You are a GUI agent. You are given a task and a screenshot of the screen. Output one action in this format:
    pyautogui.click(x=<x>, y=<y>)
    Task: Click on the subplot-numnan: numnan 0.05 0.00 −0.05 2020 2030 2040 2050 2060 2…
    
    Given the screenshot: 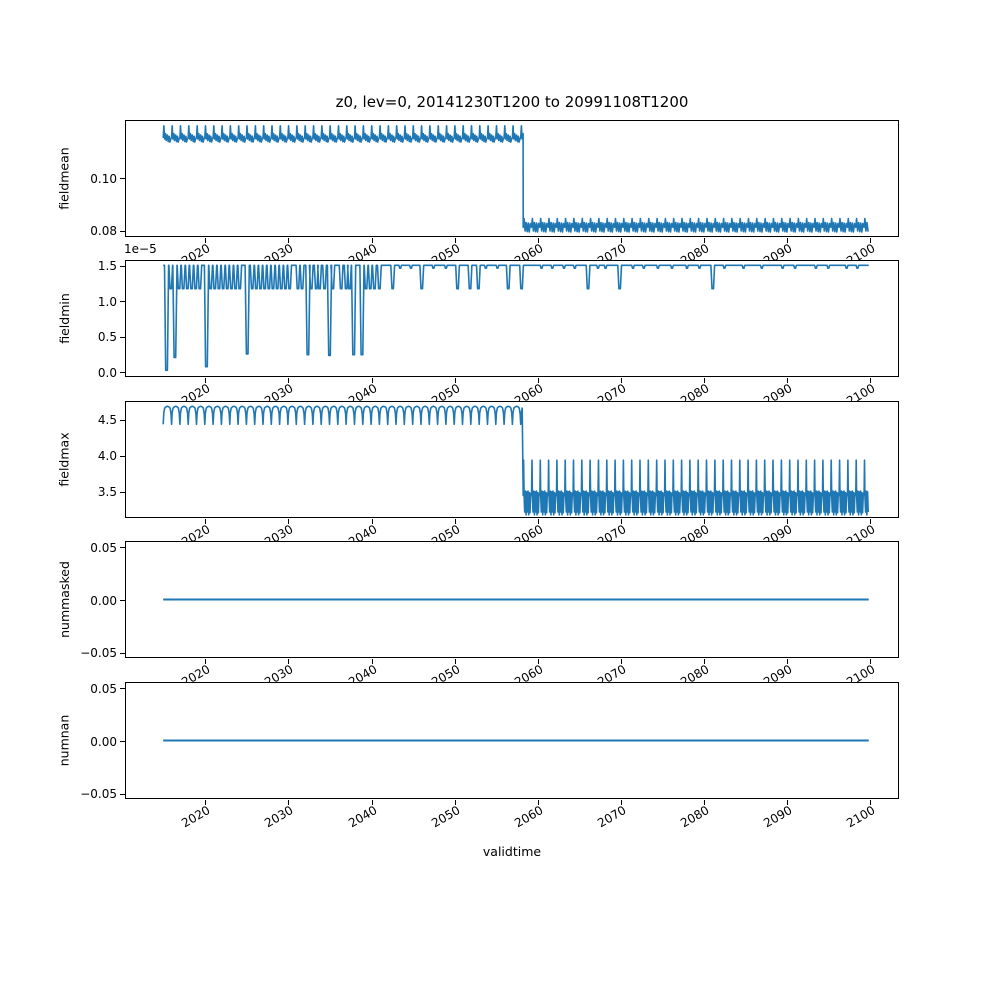 What is the action you would take?
    pyautogui.click(x=478, y=756)
    